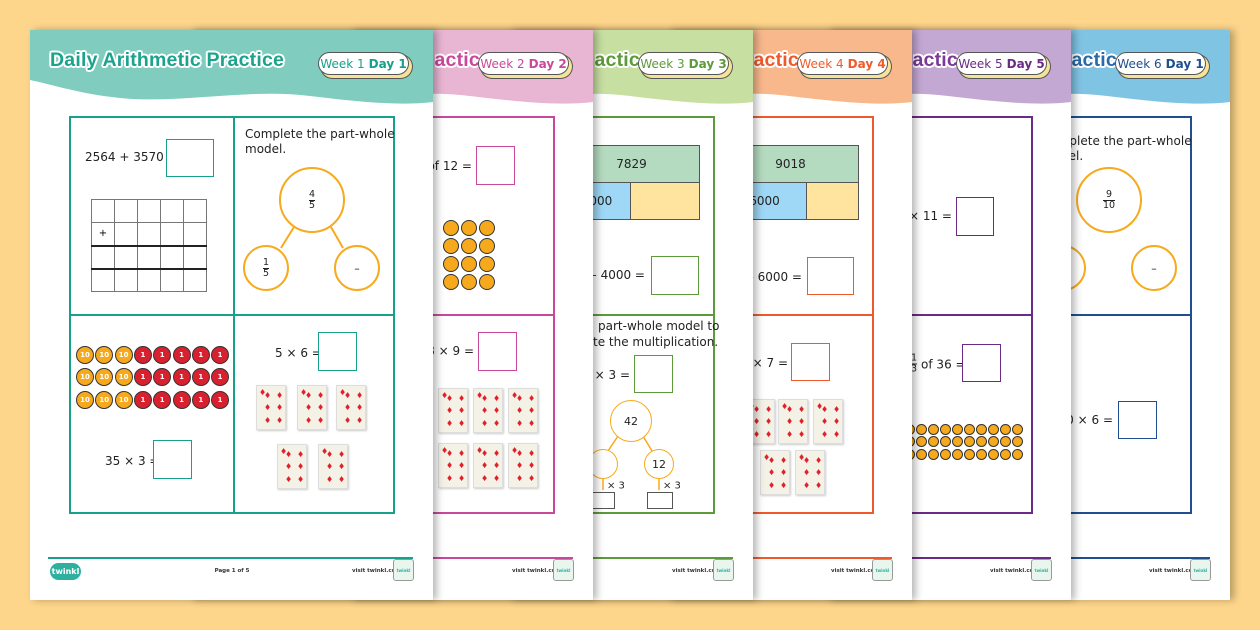 The width and height of the screenshot is (1260, 630). Describe the element at coordinates (357, 268) in the screenshot. I see `part-circle-blank: –` at that location.